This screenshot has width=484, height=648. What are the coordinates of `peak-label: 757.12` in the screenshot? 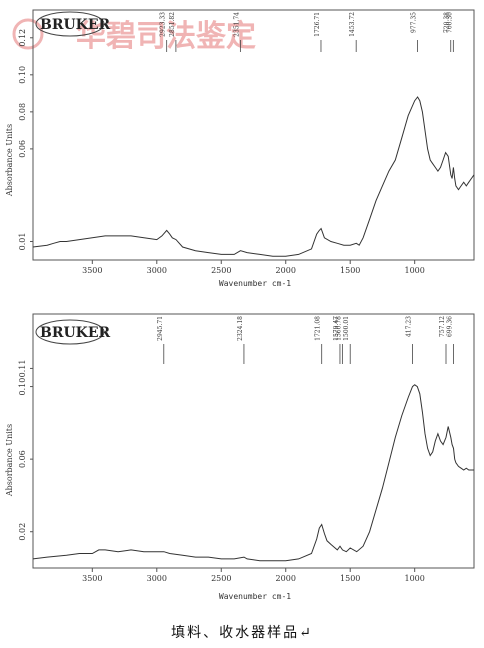 It's located at (442, 326).